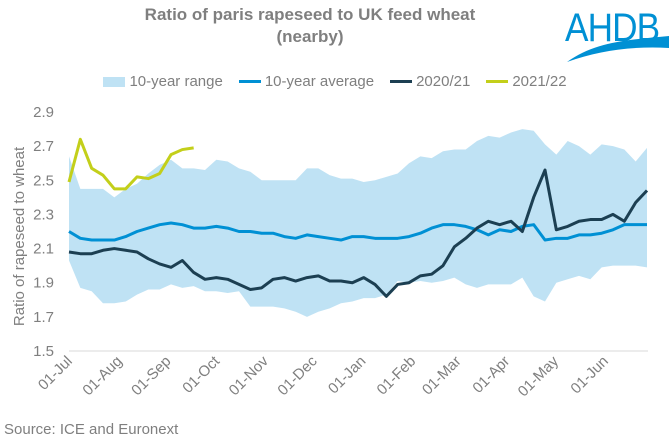 This screenshot has height=445, width=670. Describe the element at coordinates (43, 180) in the screenshot. I see `y-tick-label: 2.5` at that location.